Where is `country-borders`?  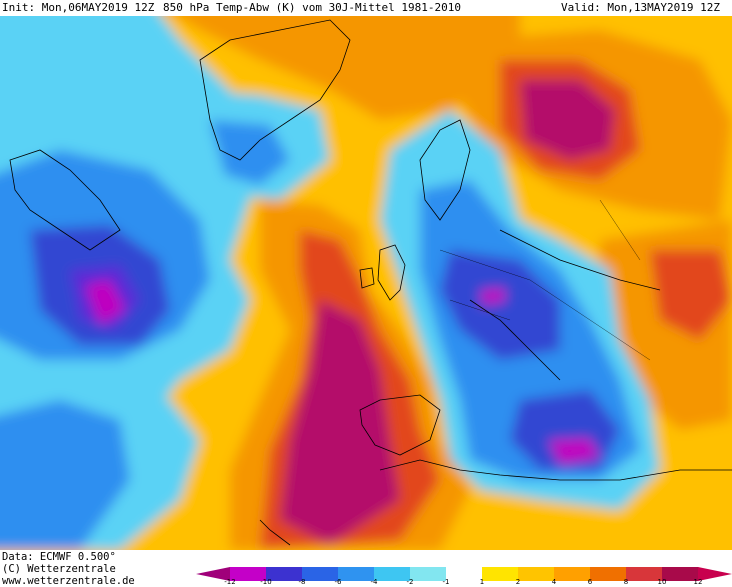 country-borders is located at coordinates (545, 280).